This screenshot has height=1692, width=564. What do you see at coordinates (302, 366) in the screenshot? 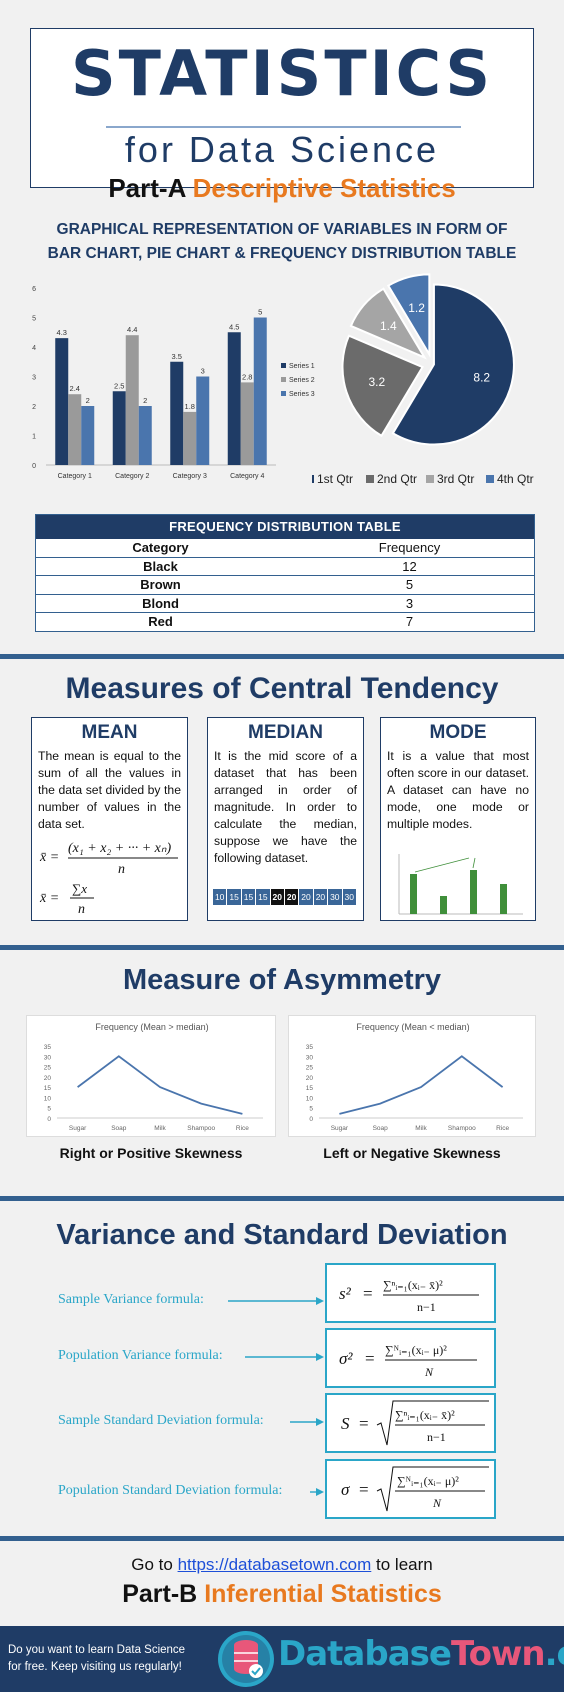
I see `bar-legend-label: Series 1` at bounding box center [302, 366].